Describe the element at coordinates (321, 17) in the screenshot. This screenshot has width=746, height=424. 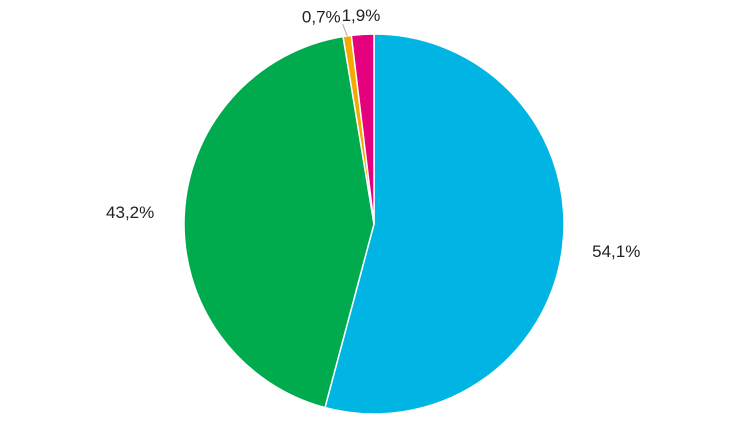
I see `data-label: 0,7%` at that location.